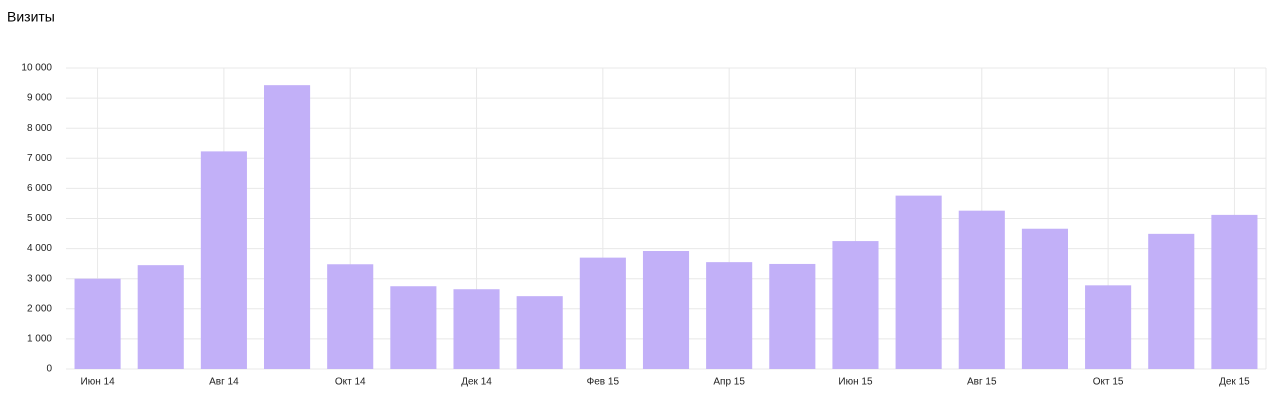 Image resolution: width=1277 pixels, height=400 pixels. I want to click on y-tick-label: 2 000, so click(39, 308).